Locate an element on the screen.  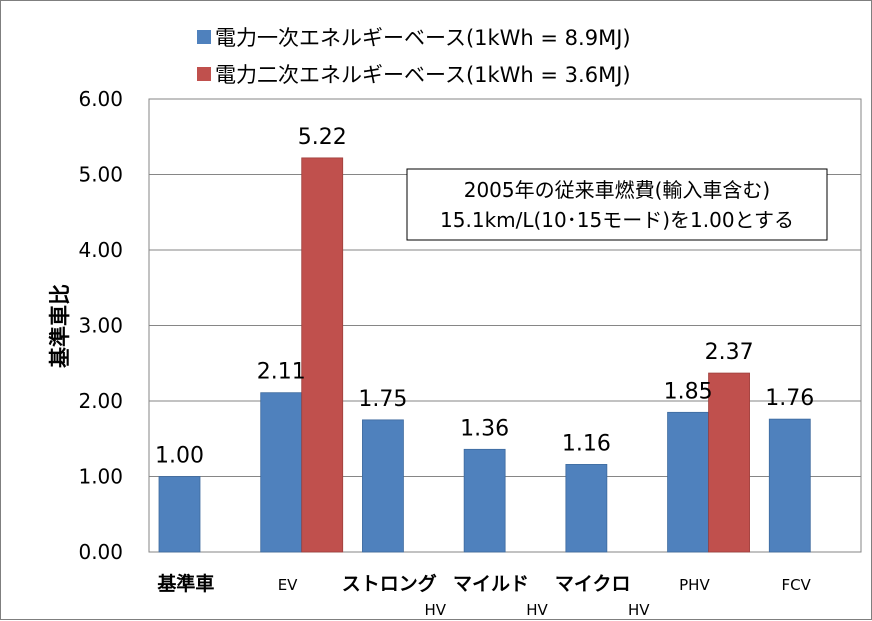
x-tick-label: ストロング is located at coordinates (389, 583).